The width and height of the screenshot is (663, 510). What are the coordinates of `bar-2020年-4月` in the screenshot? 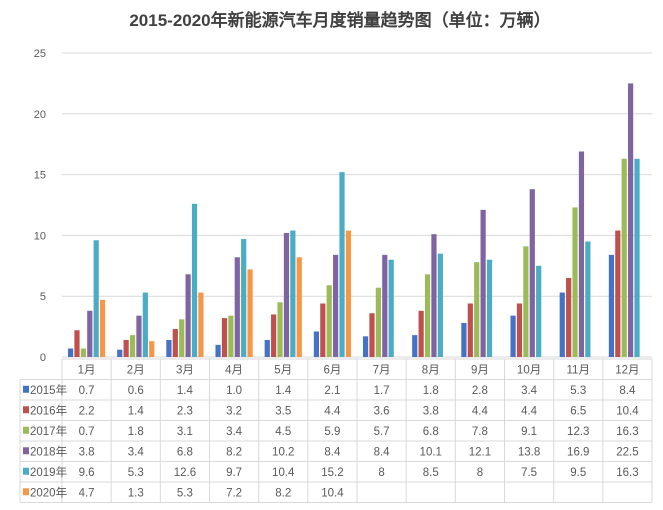 It's located at (250, 313).